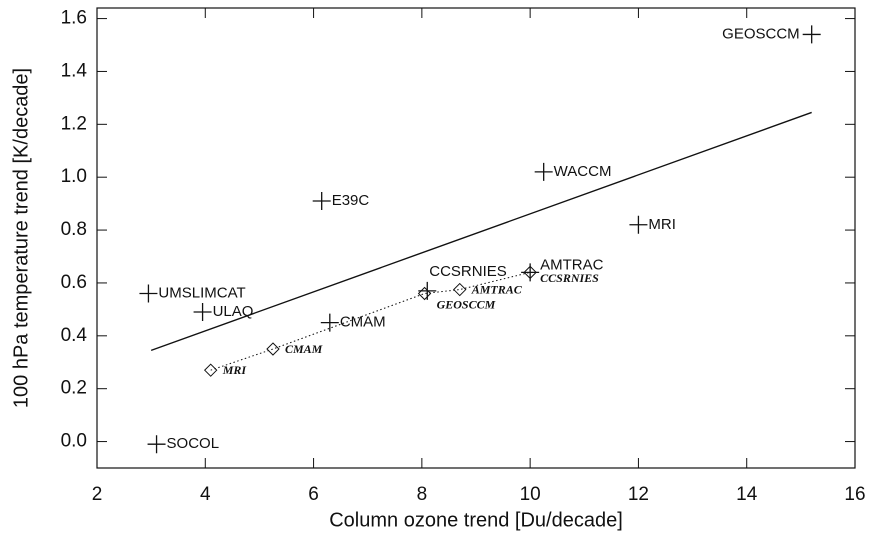 The width and height of the screenshot is (874, 539). What do you see at coordinates (638, 494) in the screenshot?
I see `x-tick-label: 12` at bounding box center [638, 494].